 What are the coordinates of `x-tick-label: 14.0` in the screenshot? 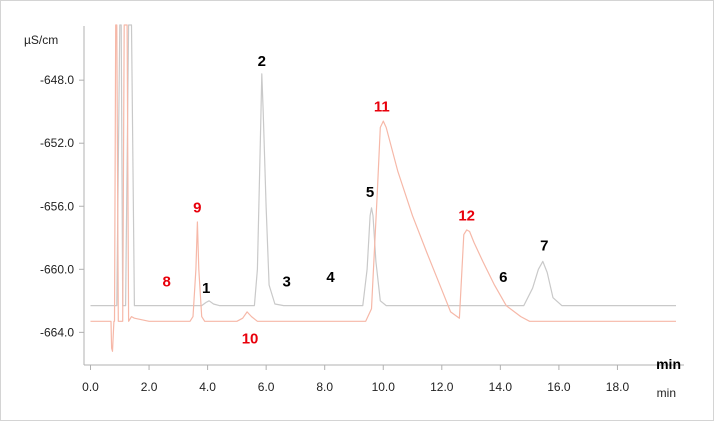 It's located at (501, 387).